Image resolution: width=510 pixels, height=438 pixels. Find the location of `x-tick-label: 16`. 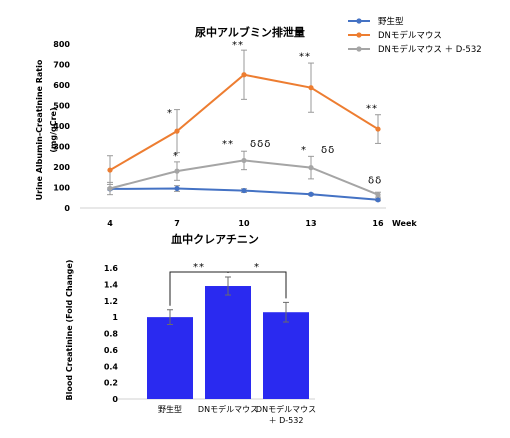

x-tick-label: 16 is located at coordinates (378, 223).